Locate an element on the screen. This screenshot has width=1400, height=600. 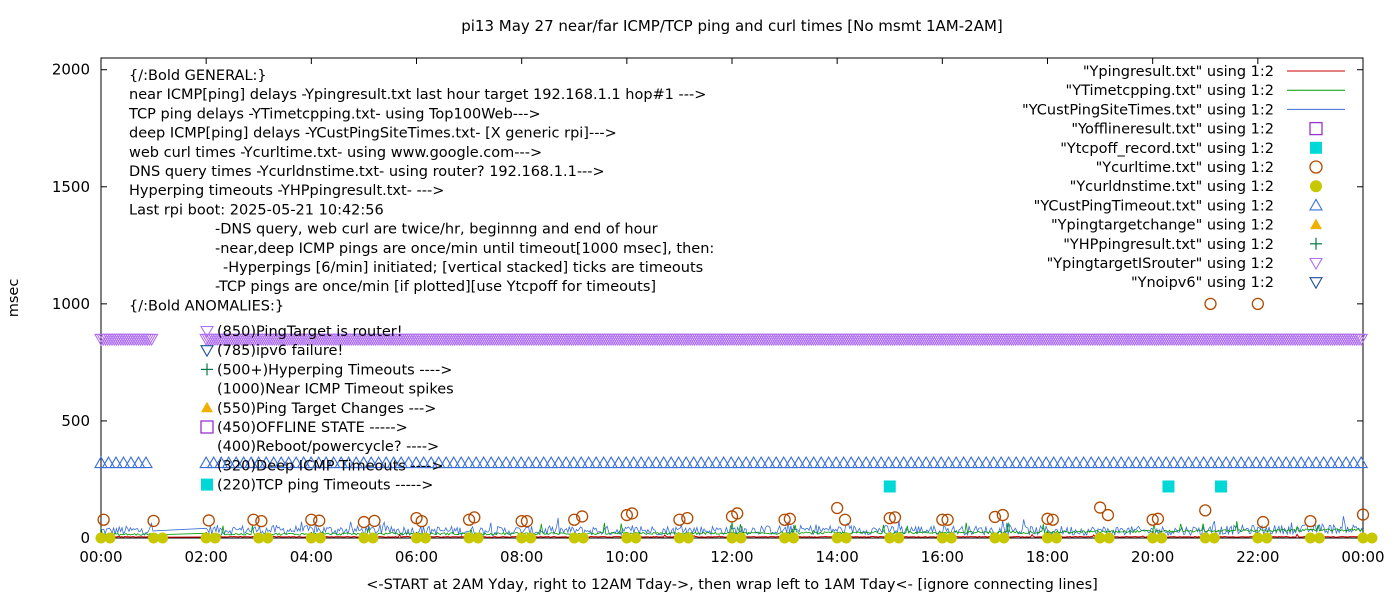
y-tick-label: 2000 is located at coordinates (71, 70).